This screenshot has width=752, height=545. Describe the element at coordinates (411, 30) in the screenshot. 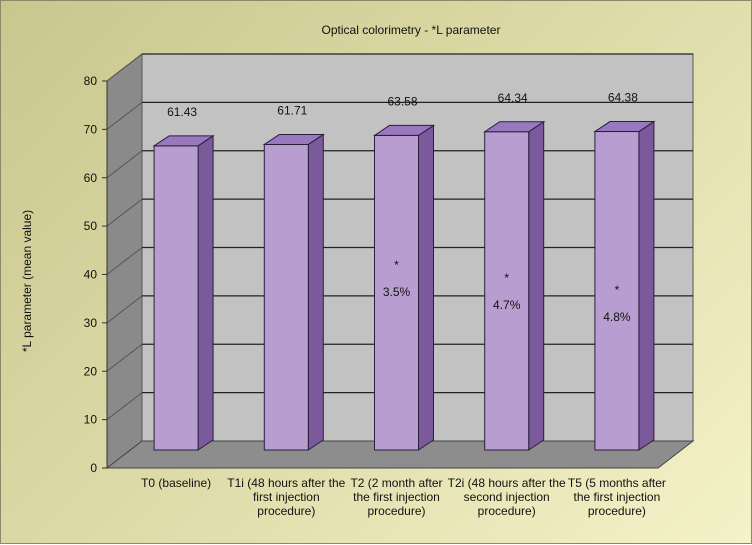

I see `chart-title: Optical colorimetry - *L parameter` at that location.